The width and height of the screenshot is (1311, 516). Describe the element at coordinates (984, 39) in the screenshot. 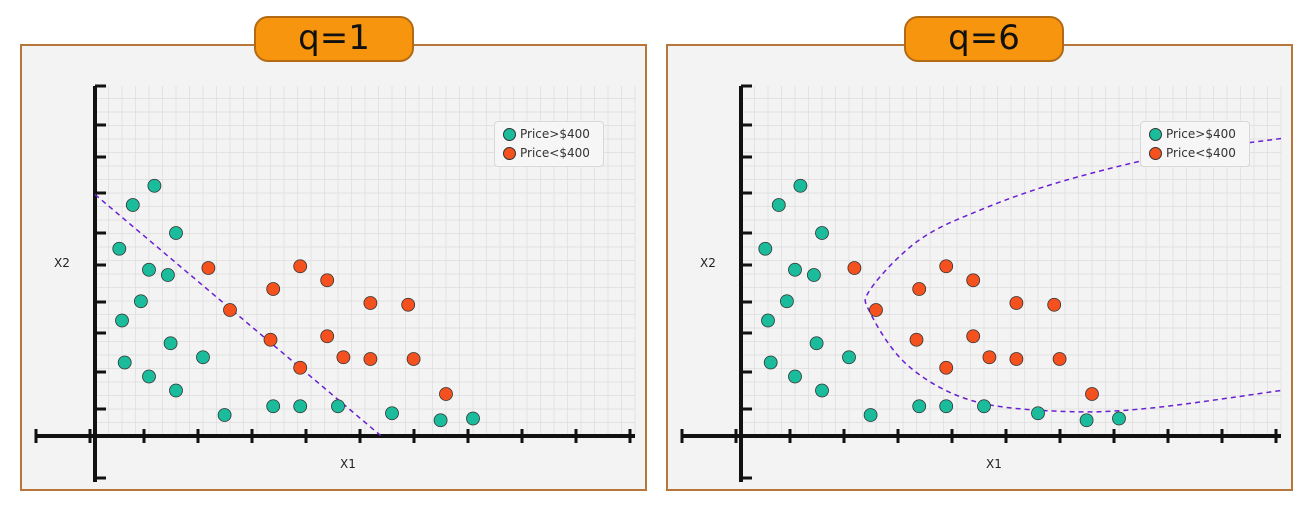

I see `chart-title-q6: q=6` at that location.